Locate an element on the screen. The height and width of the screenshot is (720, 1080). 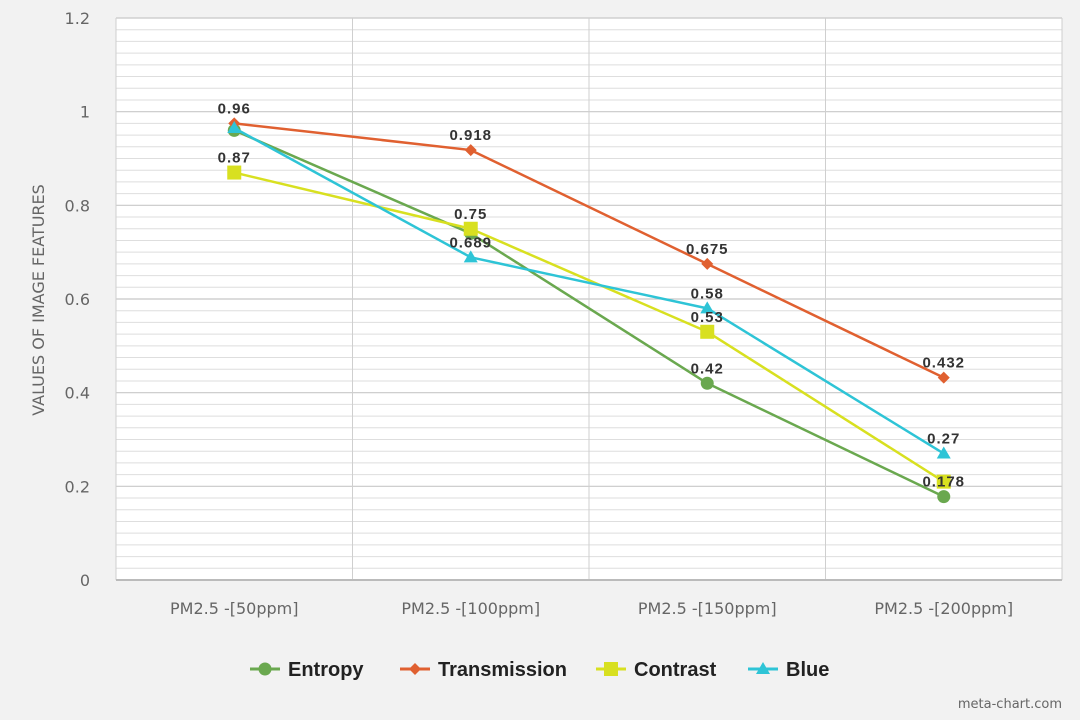
data-label-transmission: 0.675 is located at coordinates (707, 249).